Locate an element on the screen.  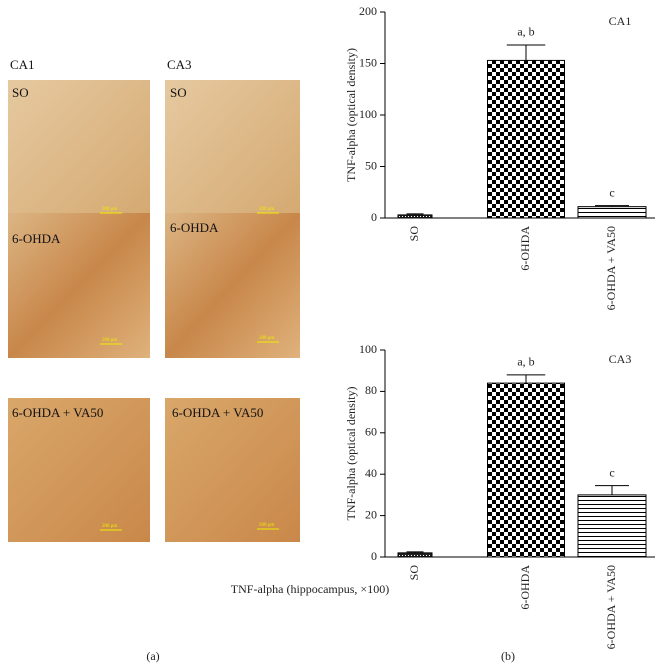
chart-title: CA3 is located at coordinates (620, 359).